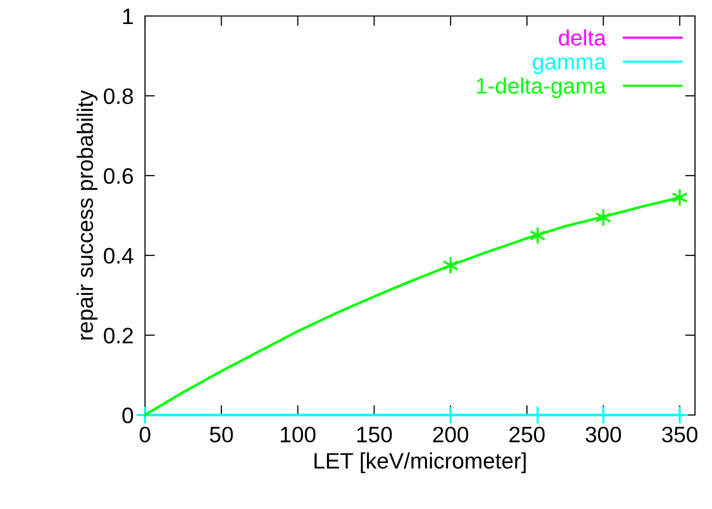 This screenshot has width=712, height=509. Describe the element at coordinates (118, 176) in the screenshot. I see `y-tick-label: 0.6` at that location.